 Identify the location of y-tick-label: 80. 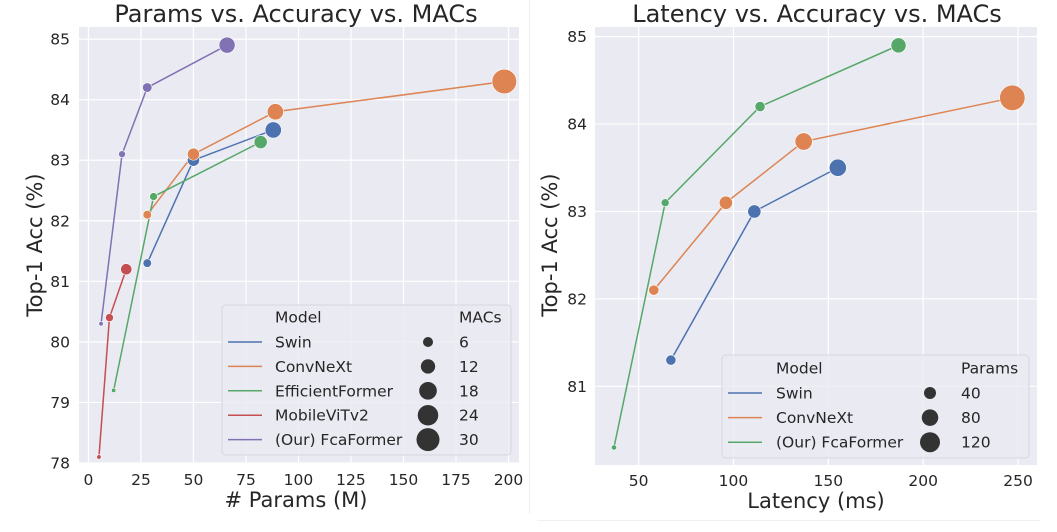
(60, 342).